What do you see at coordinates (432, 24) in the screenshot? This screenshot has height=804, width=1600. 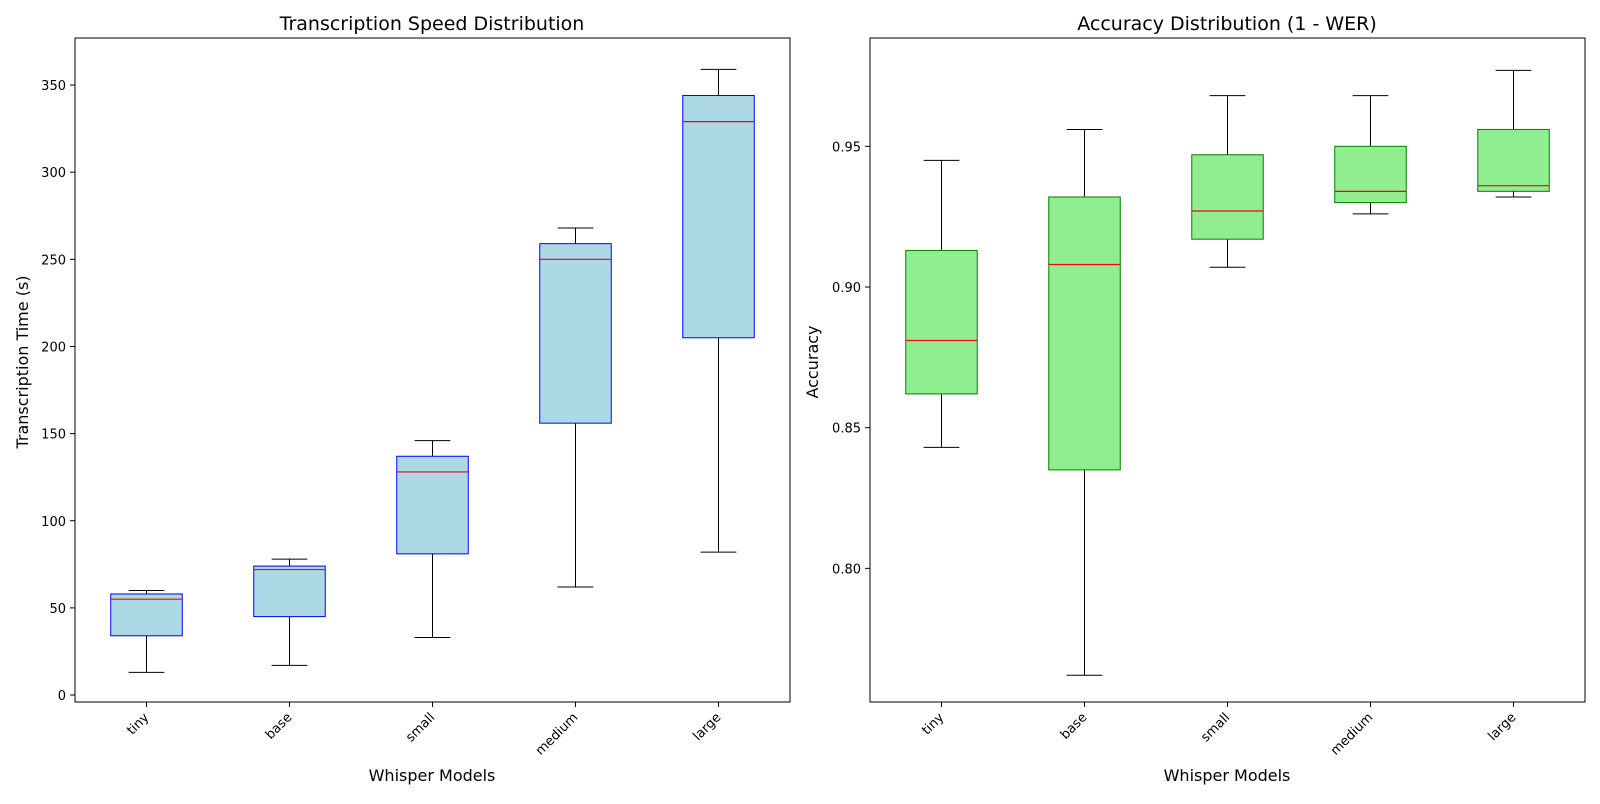 I see `speed-chart-title: Transcription Speed Distribution` at bounding box center [432, 24].